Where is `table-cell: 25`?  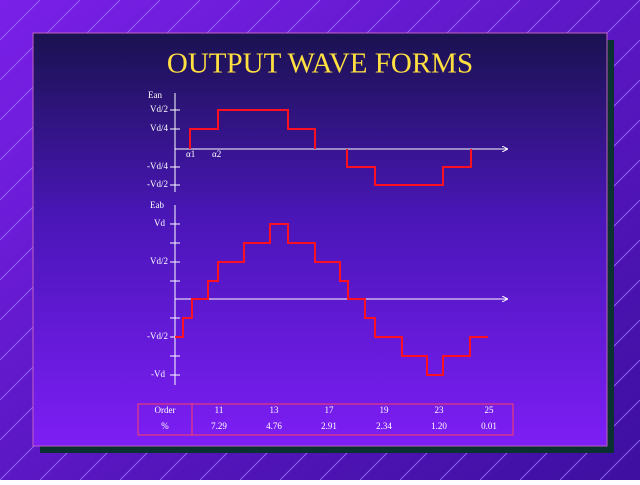 table-cell: 25 is located at coordinates (490, 410).